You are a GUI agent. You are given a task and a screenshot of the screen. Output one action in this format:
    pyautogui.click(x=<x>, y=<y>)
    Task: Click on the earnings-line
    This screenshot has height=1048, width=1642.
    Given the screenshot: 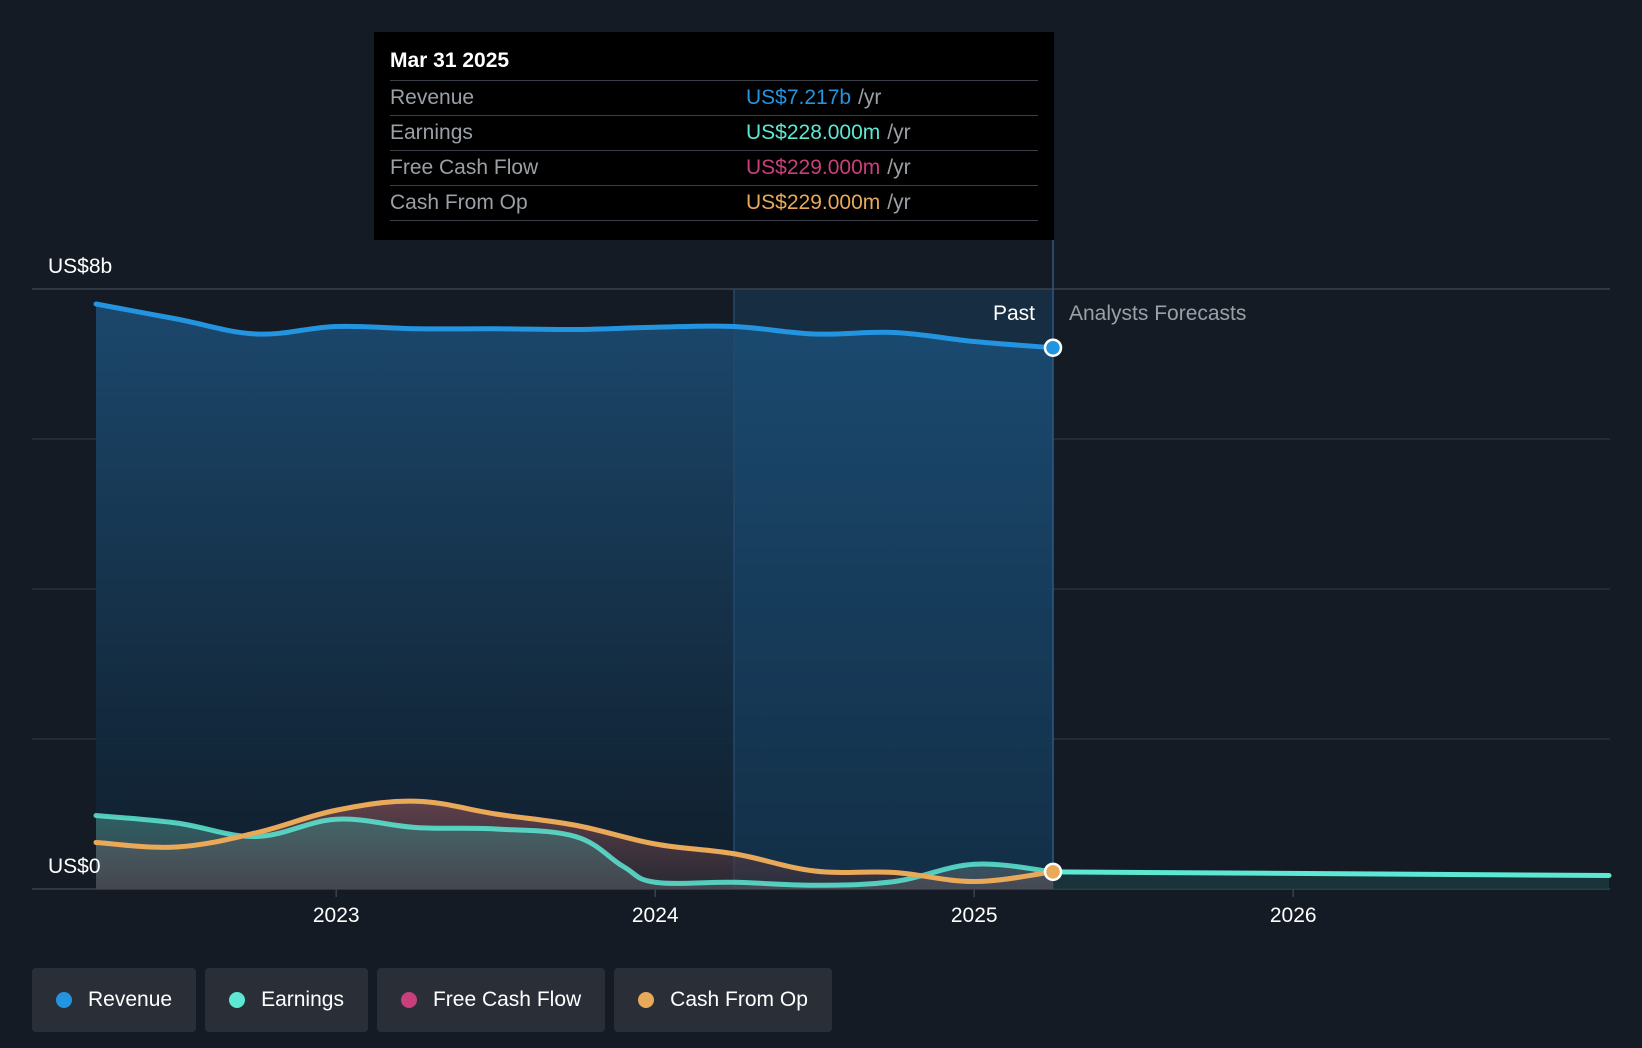 What is the action you would take?
    pyautogui.click(x=574, y=850)
    